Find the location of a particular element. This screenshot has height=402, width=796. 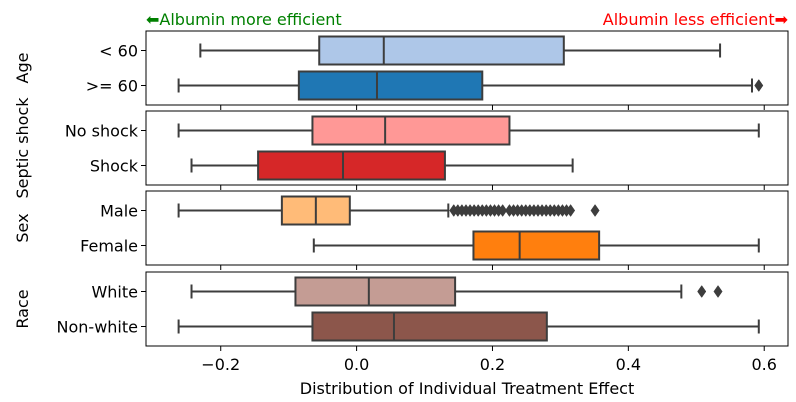

x-tick-label: −0.2 is located at coordinates (220, 364).